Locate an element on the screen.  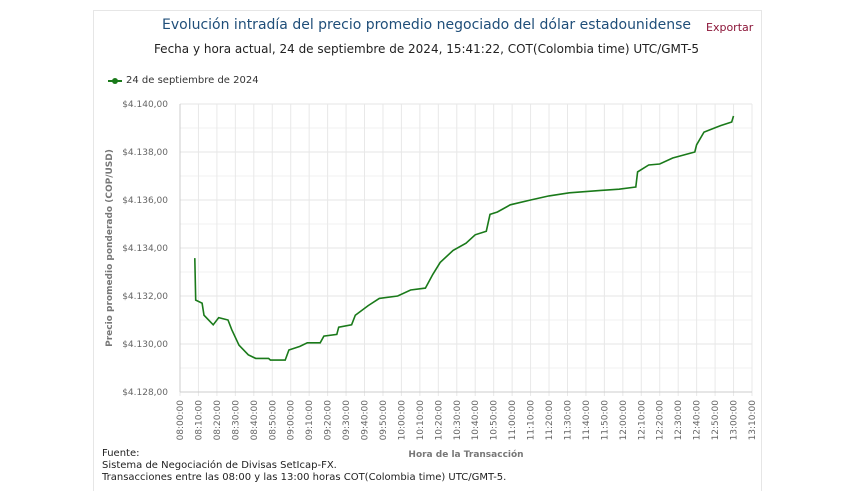
x-tick-label: 09:40:00 is located at coordinates (366, 420).